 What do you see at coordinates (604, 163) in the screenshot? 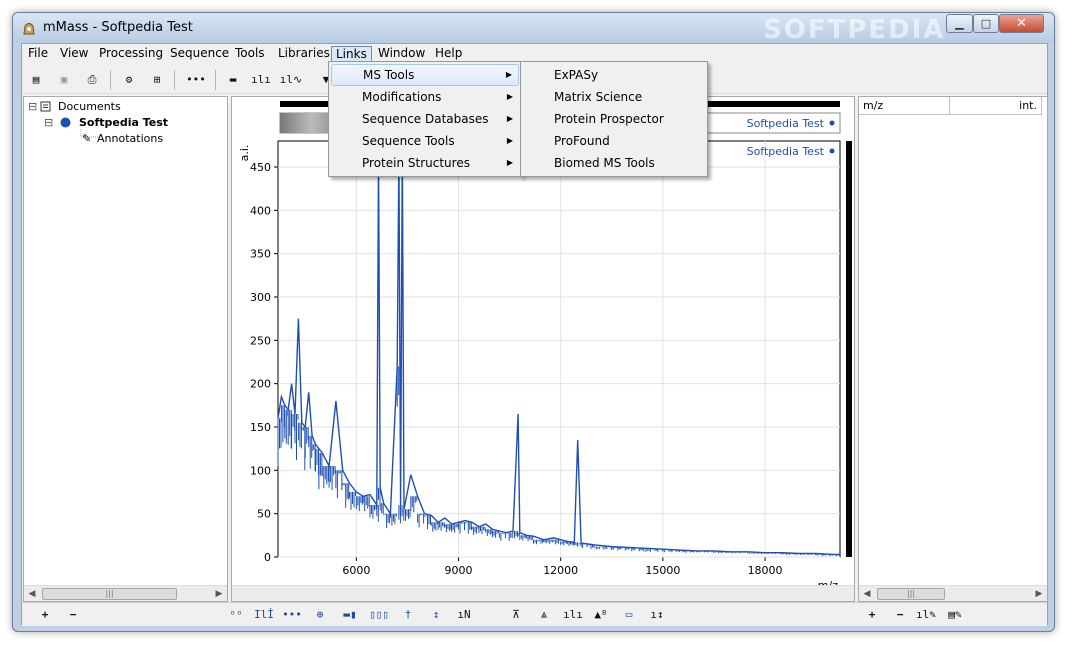
I see `submenu-item-biomed-ms-tools: Biomed MS Tools` at bounding box center [604, 163].